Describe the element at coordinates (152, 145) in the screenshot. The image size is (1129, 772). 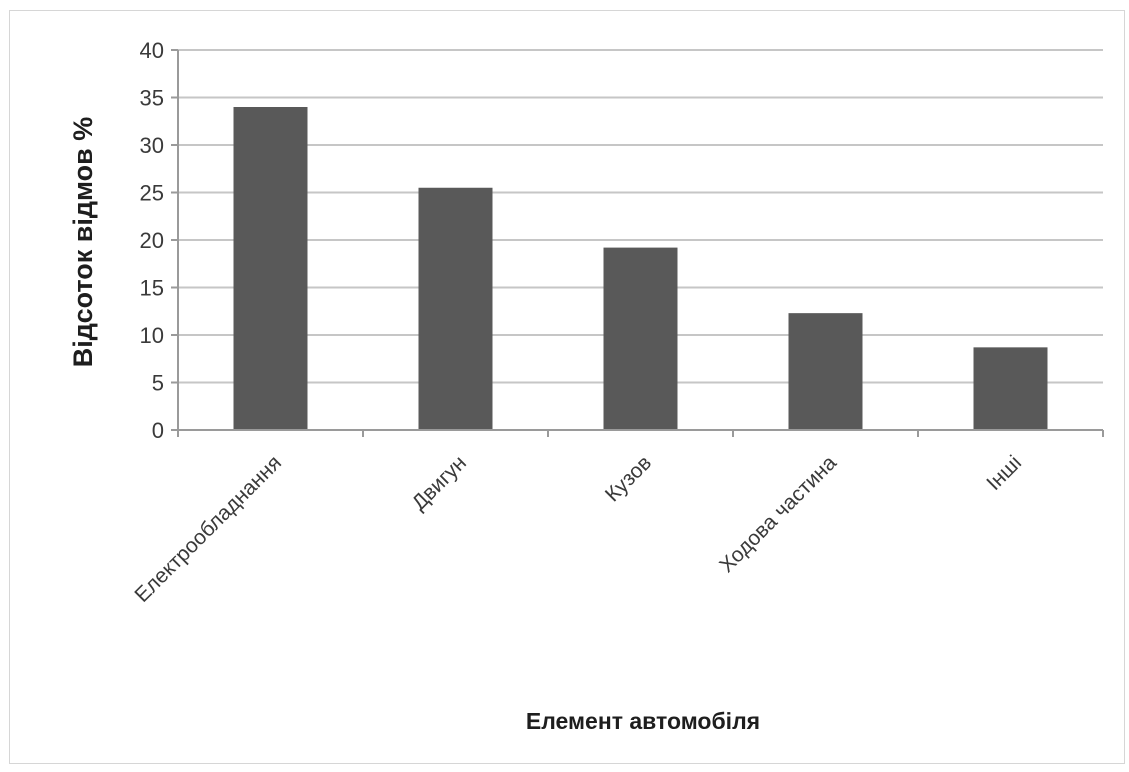
I see `y-tick-label: 30` at that location.